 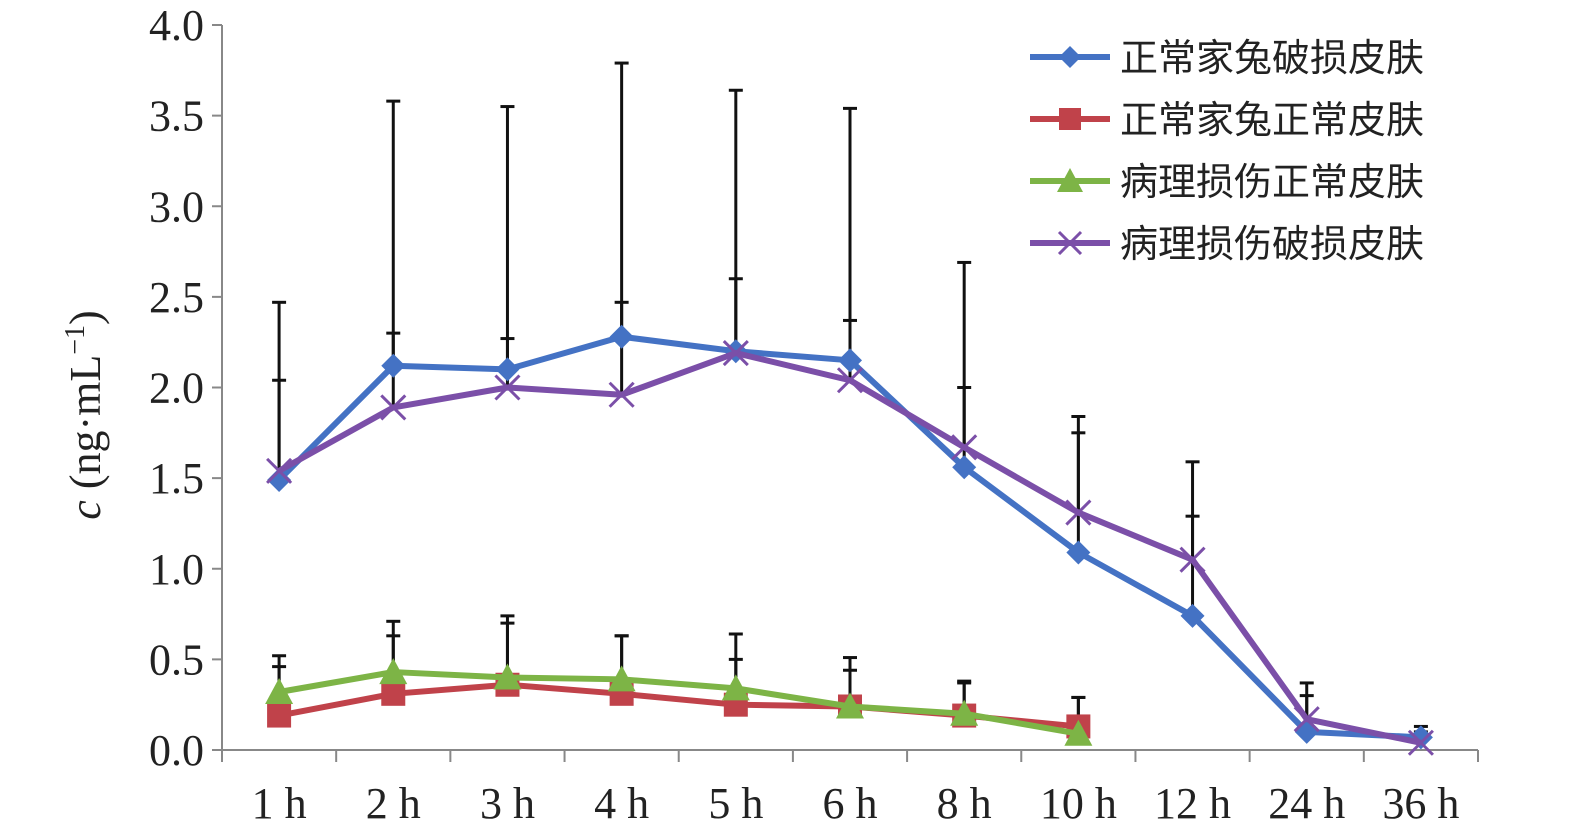 What do you see at coordinates (85, 317) in the screenshot?
I see `y-axis-unit-close: )` at bounding box center [85, 317].